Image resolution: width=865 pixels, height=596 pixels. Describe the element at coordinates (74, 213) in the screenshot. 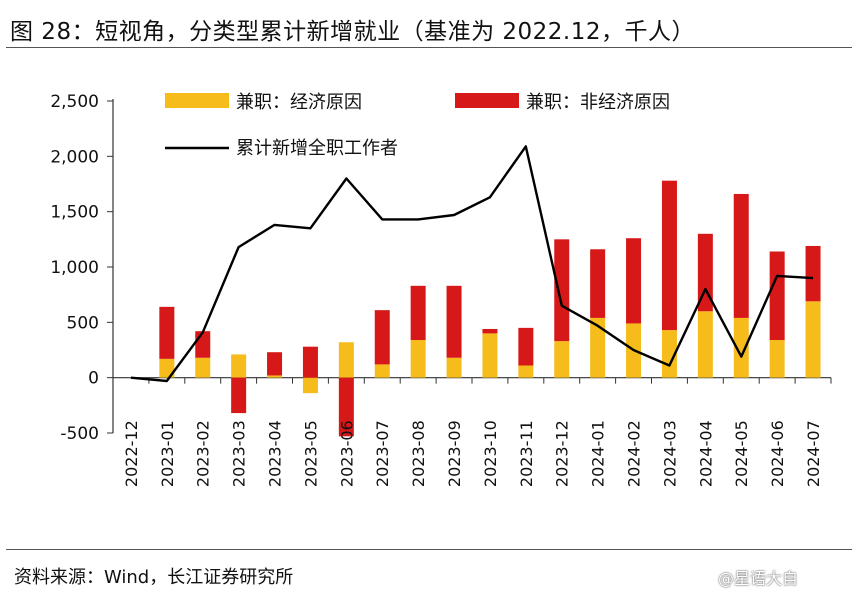

I see `y-tick-label: 1,500` at that location.